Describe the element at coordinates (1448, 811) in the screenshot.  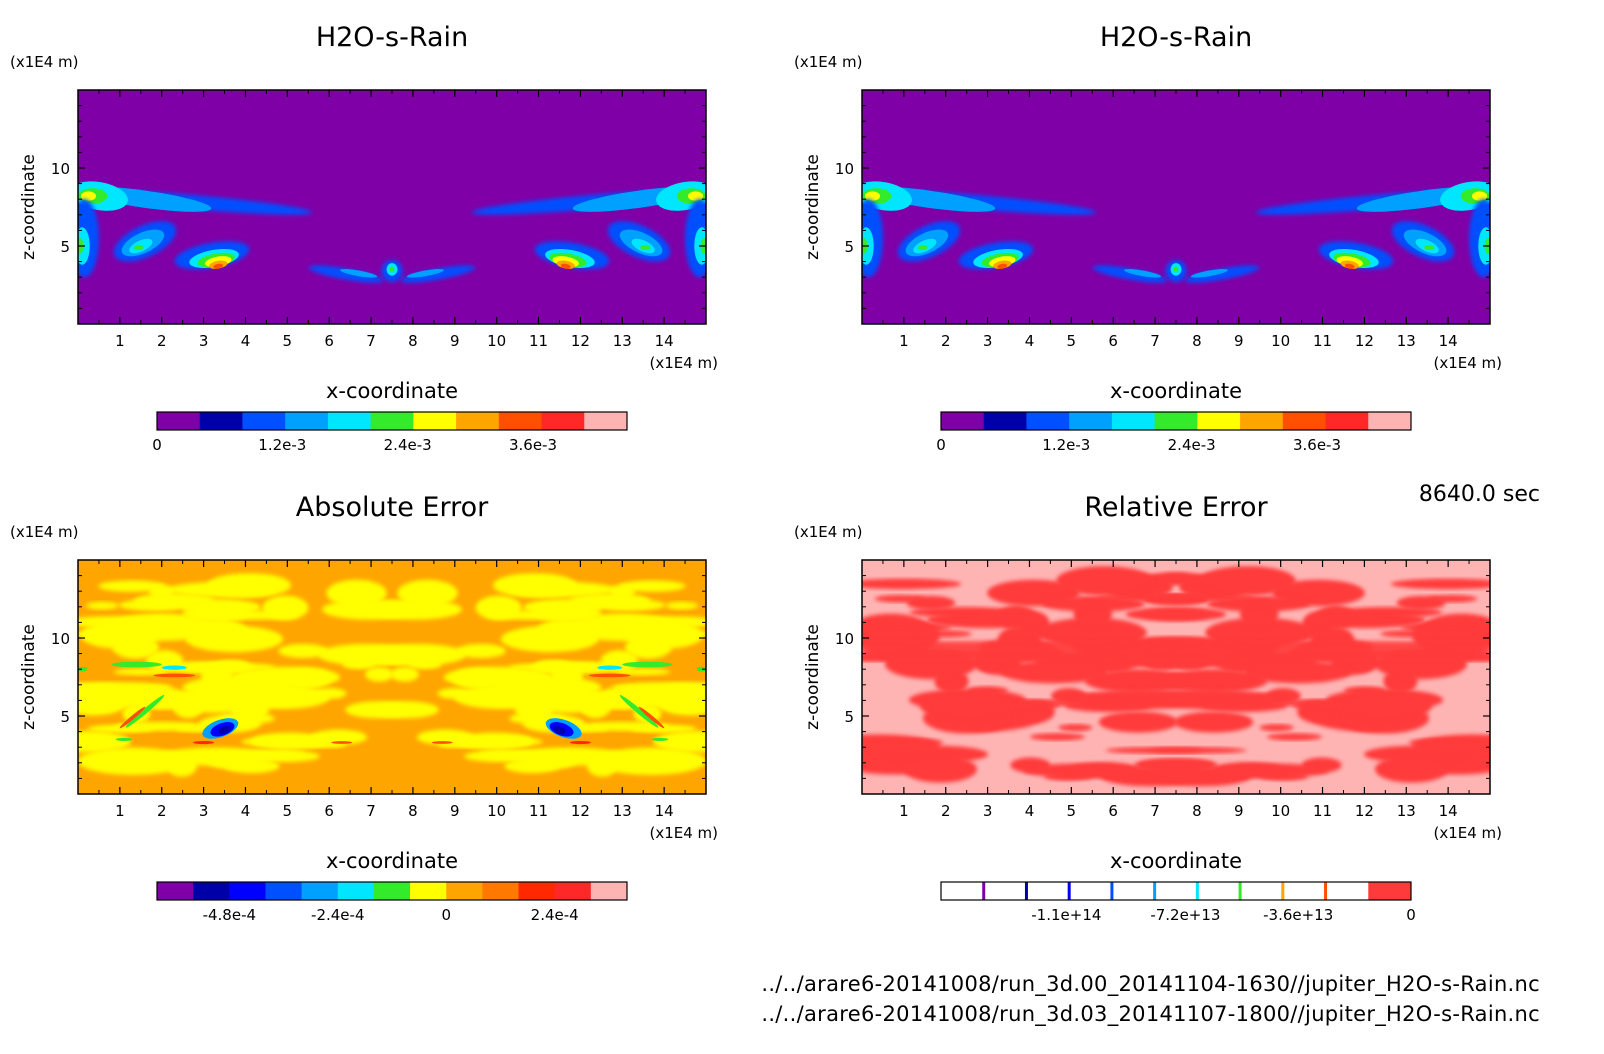
I see `x-tick-label: 14` at that location.